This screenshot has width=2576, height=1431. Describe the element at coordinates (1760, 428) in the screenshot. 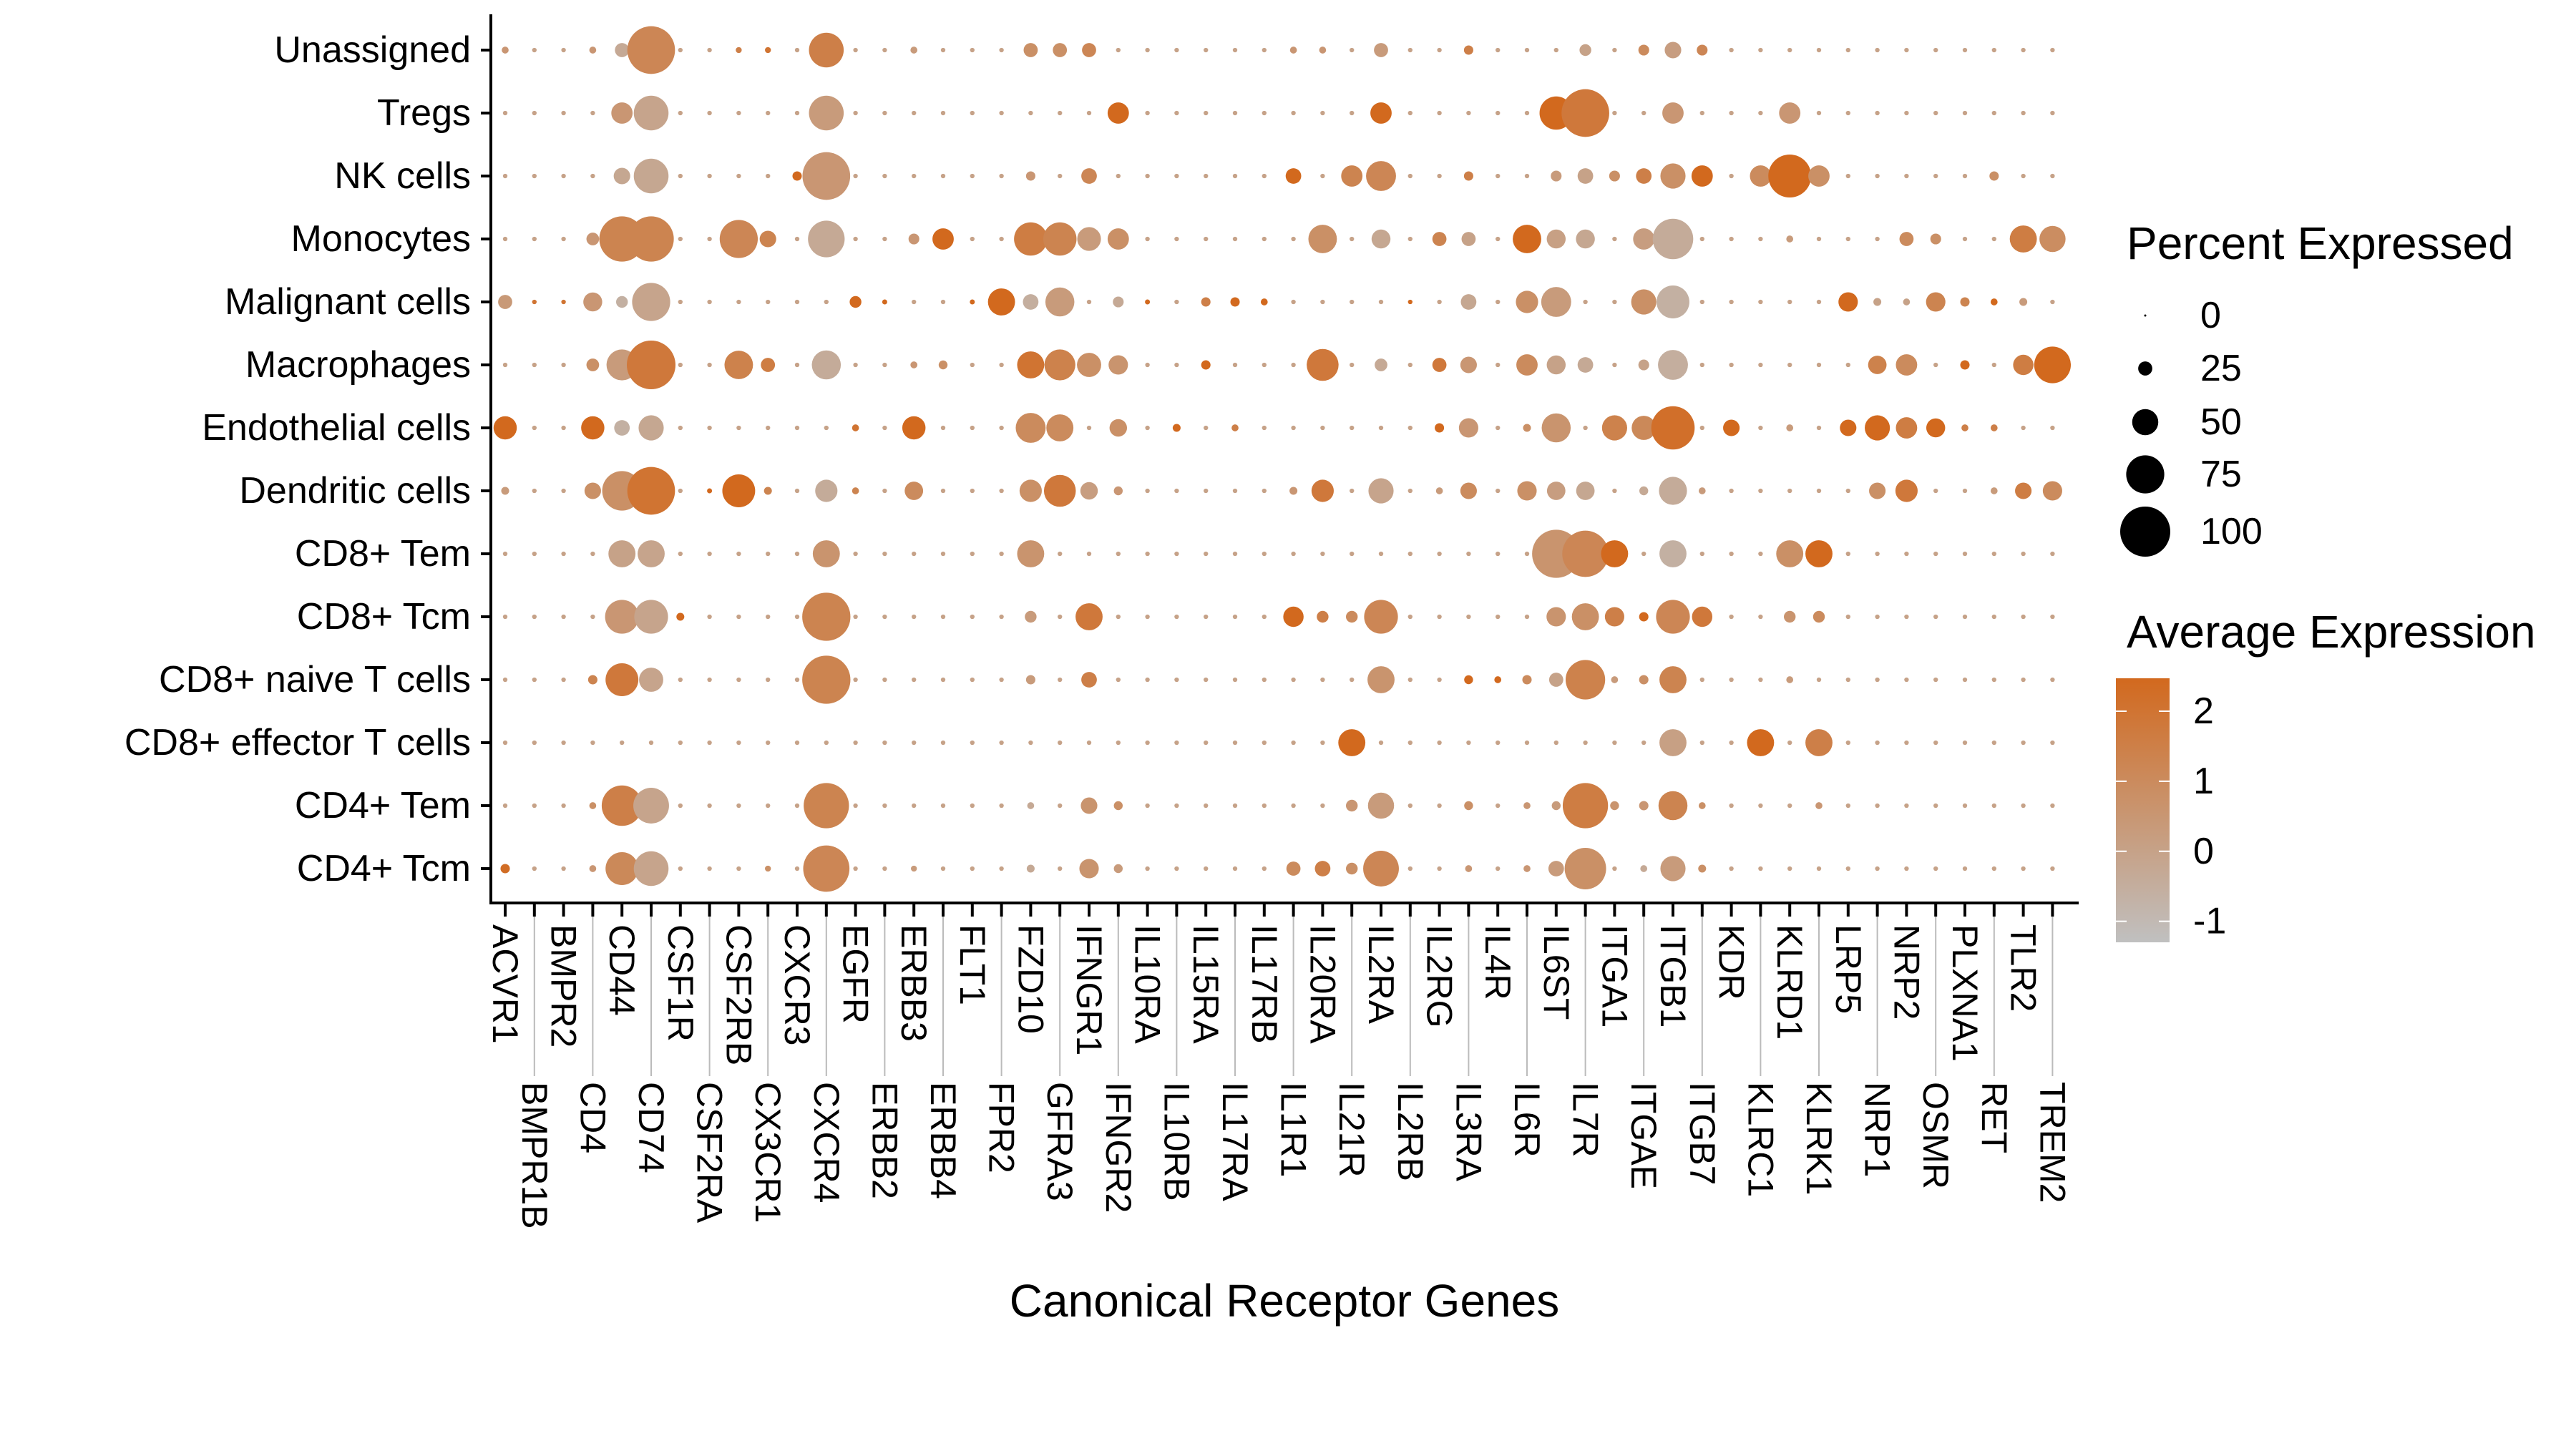

I see `dot-endothelial-cells-klrc1` at that location.